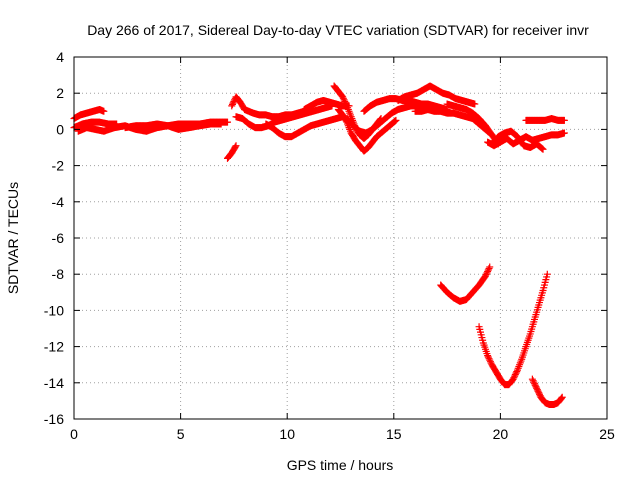  I want to click on y-tick-label: -2, so click(58, 166).